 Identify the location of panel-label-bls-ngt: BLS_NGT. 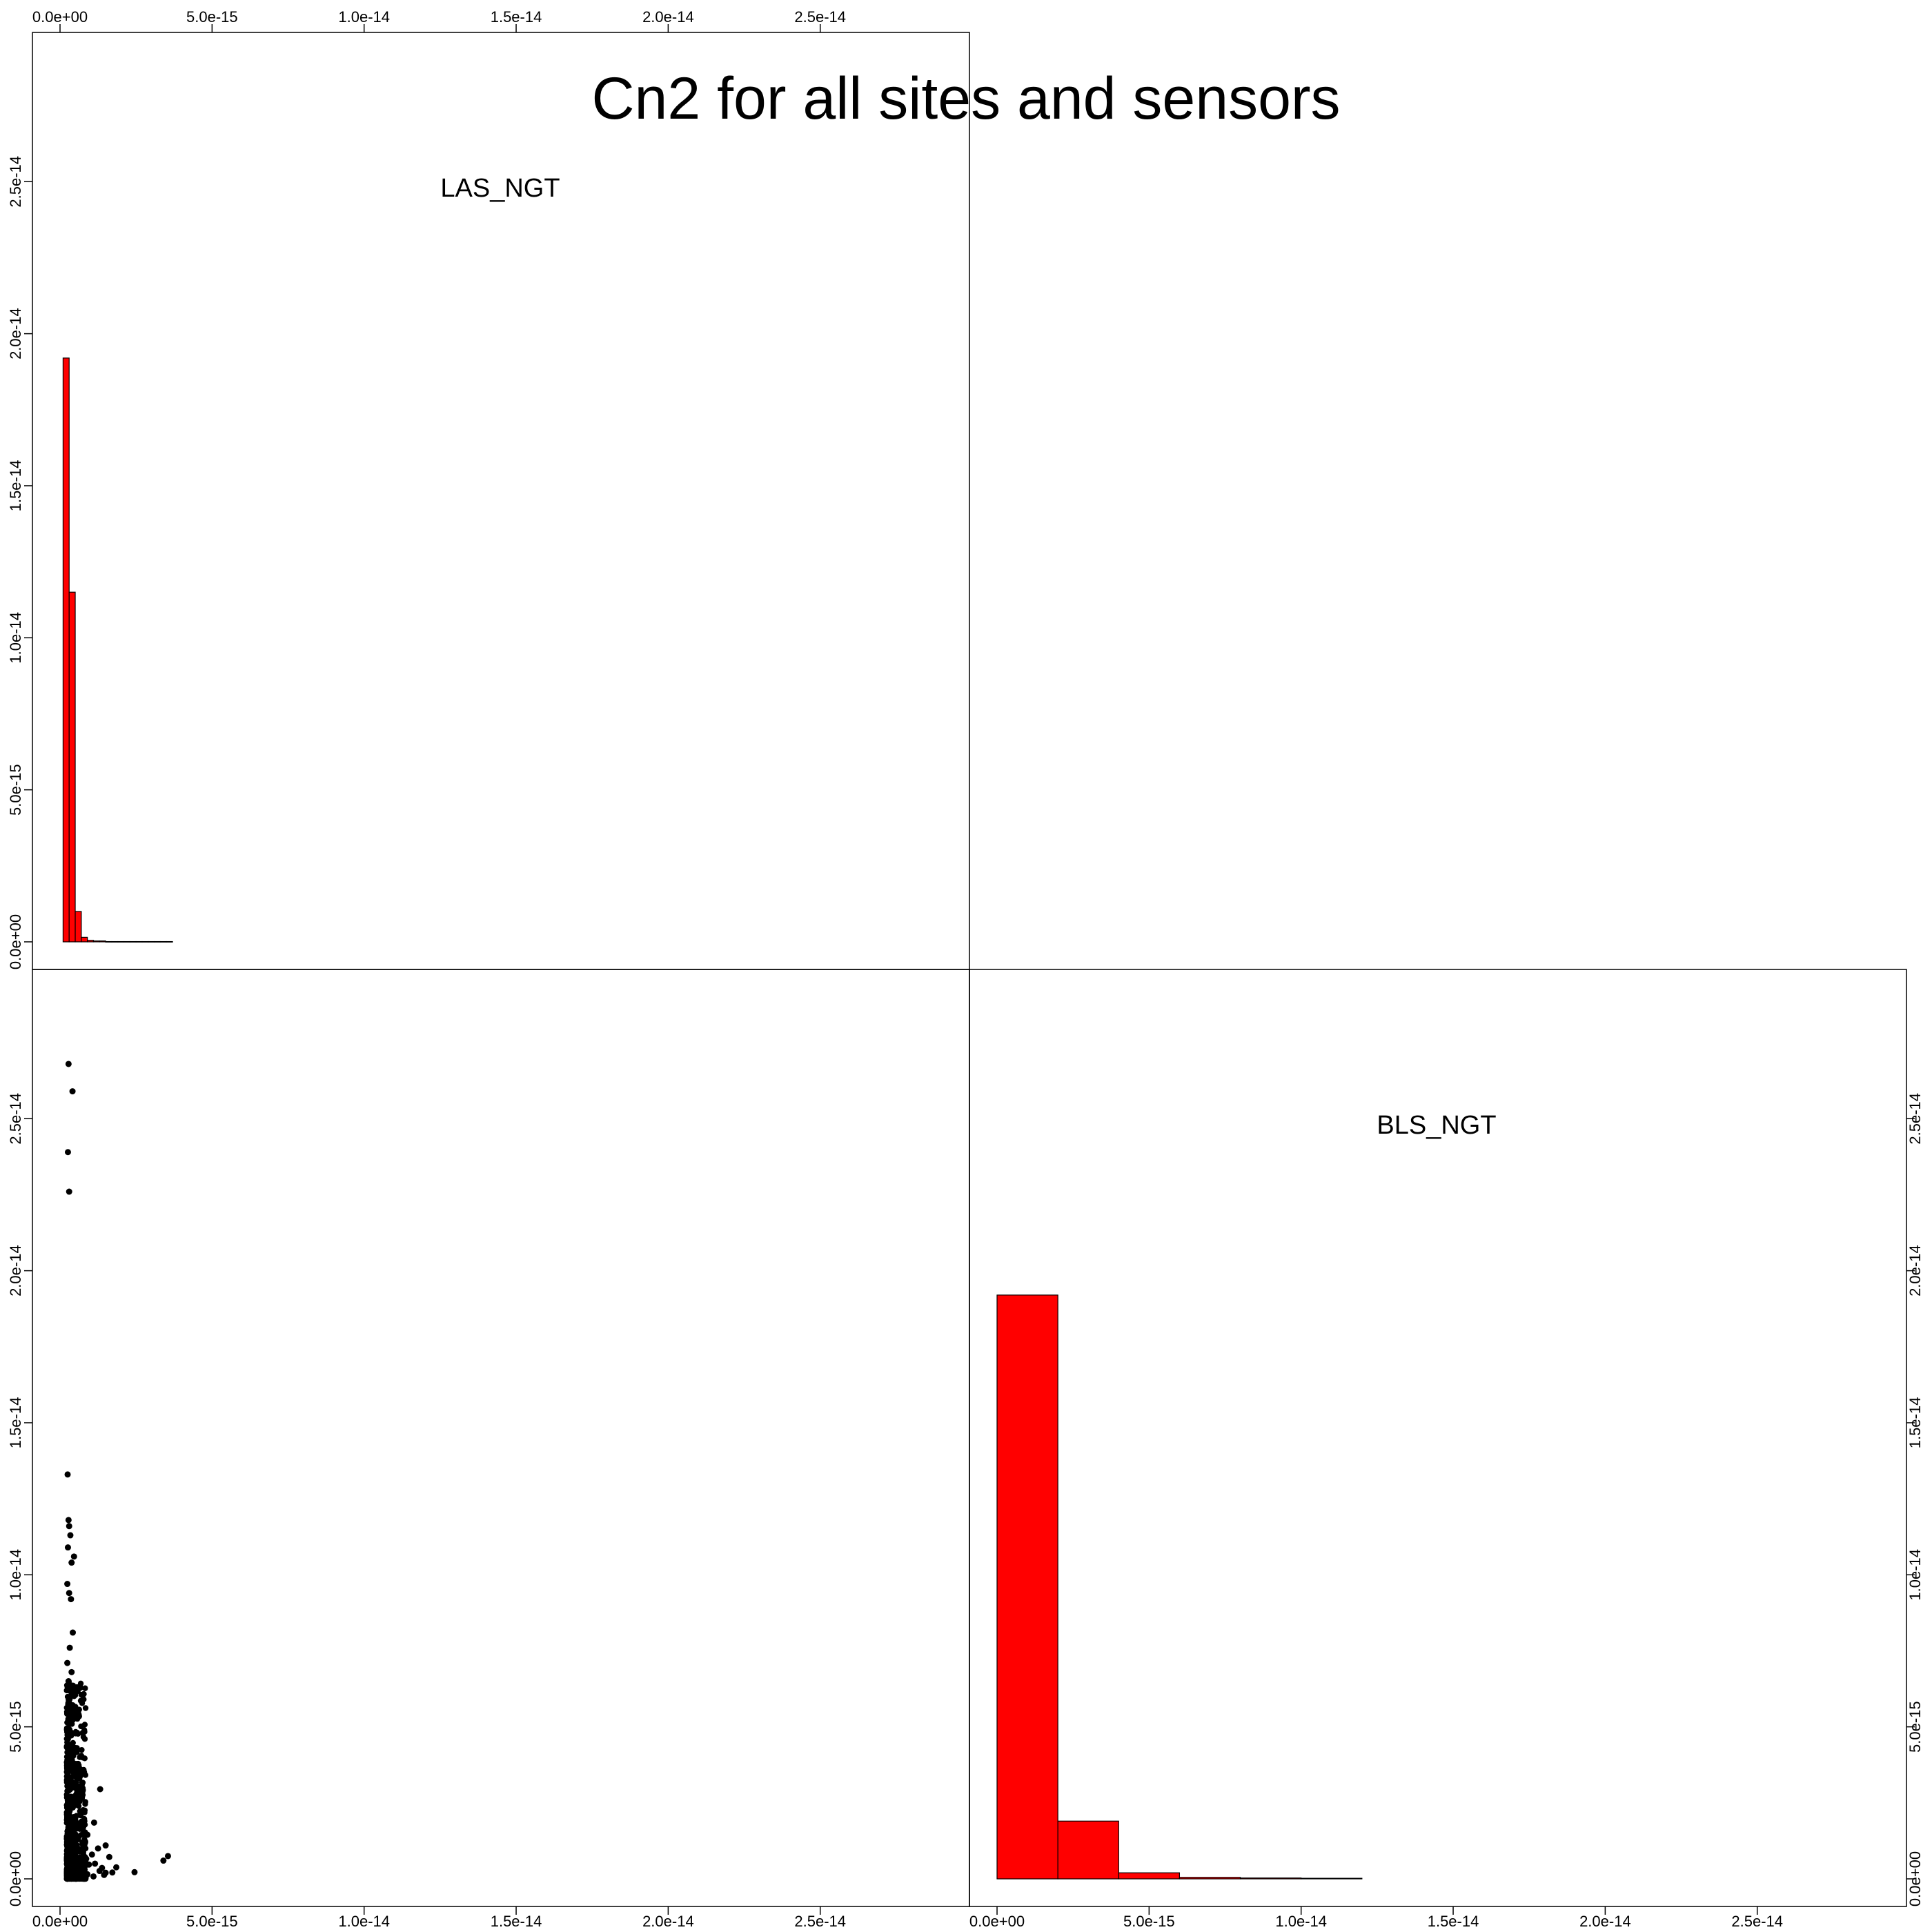
(1436, 1125).